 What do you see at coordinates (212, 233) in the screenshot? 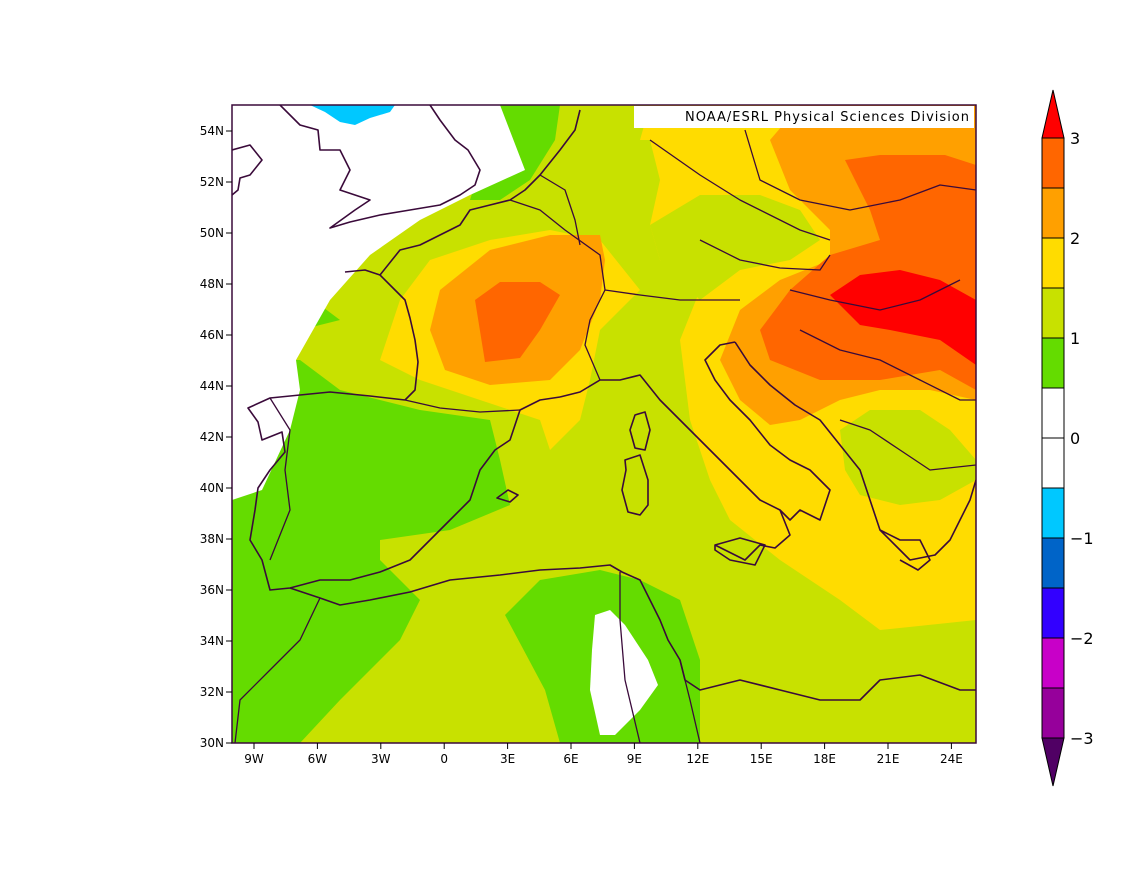
I see `lat-tick-label: 50N` at bounding box center [212, 233].